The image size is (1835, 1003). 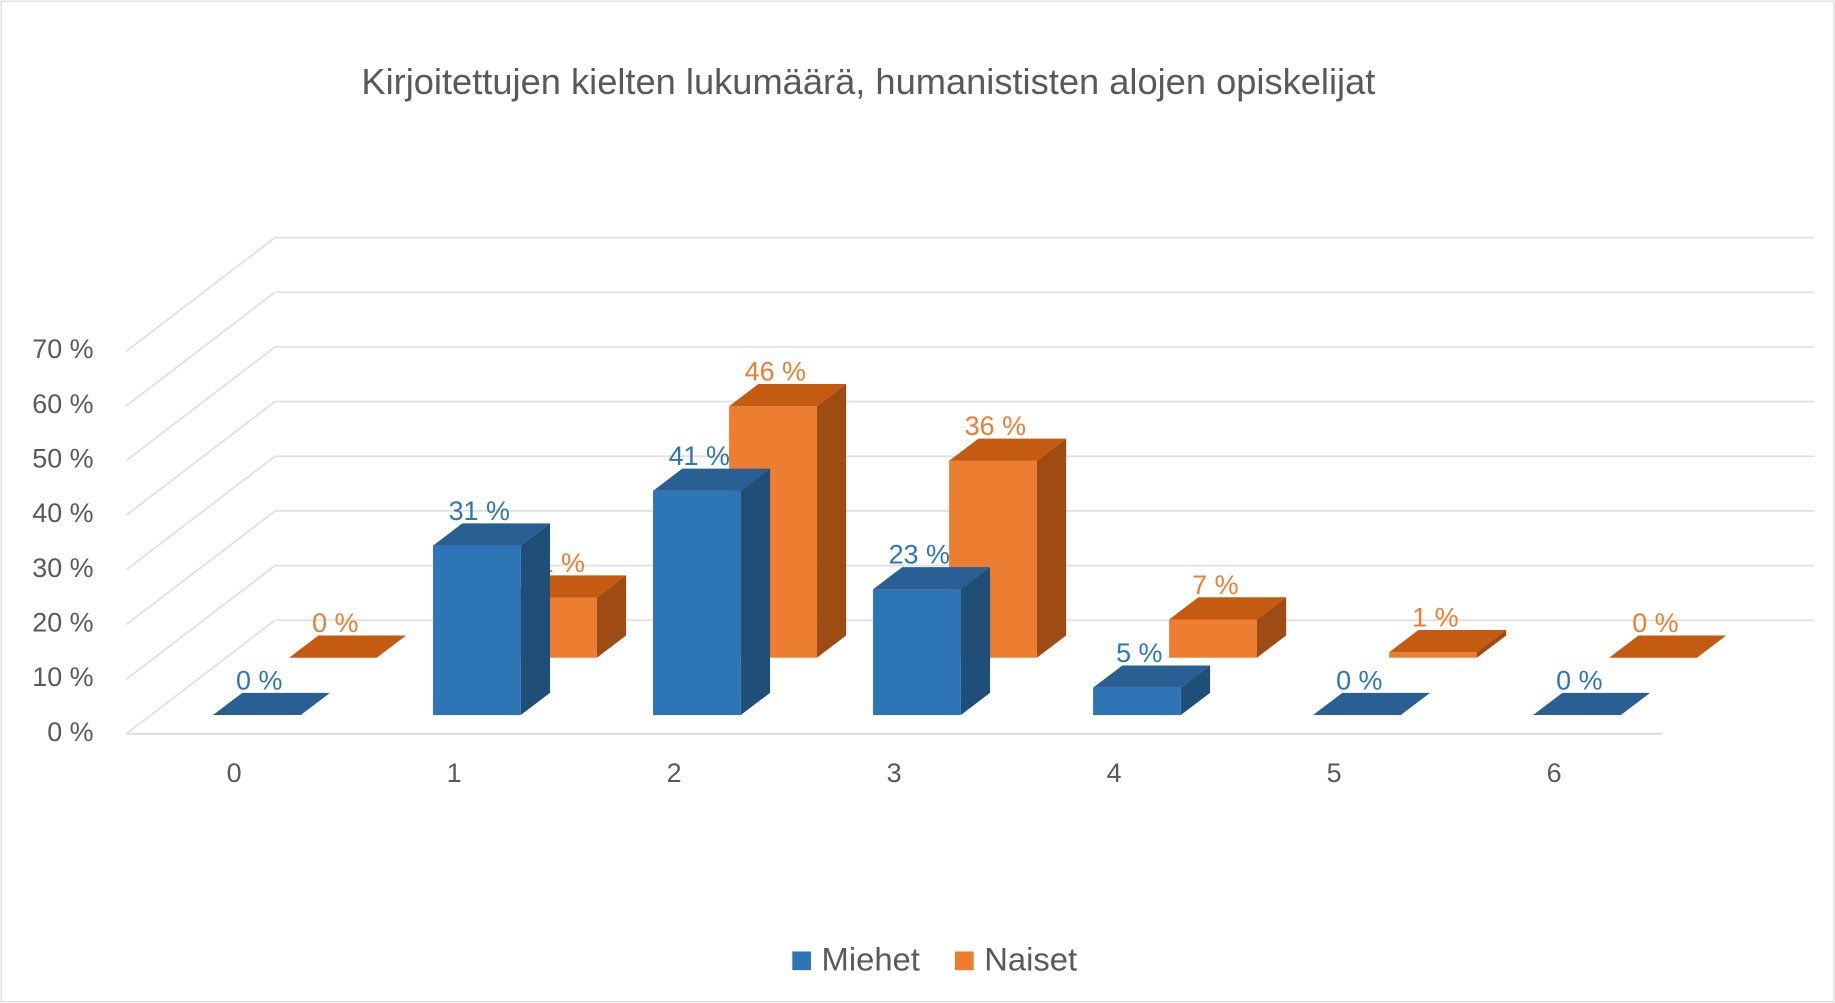 What do you see at coordinates (674, 773) in the screenshot?
I see `x-tick-label: 2` at bounding box center [674, 773].